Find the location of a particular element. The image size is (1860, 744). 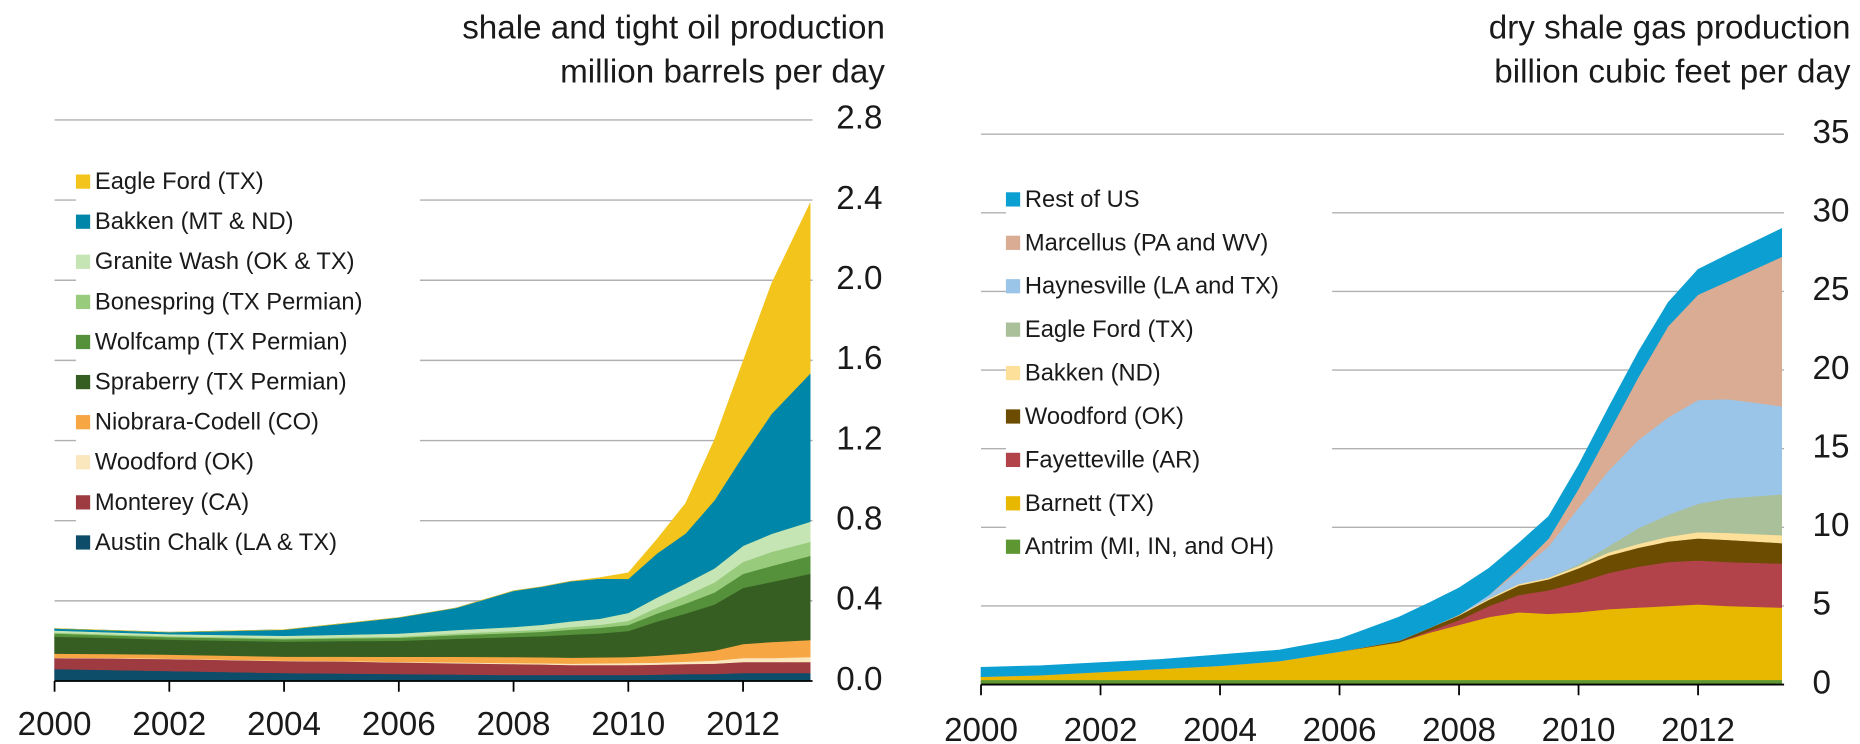

y-tick-label: 2.8 is located at coordinates (859, 118).